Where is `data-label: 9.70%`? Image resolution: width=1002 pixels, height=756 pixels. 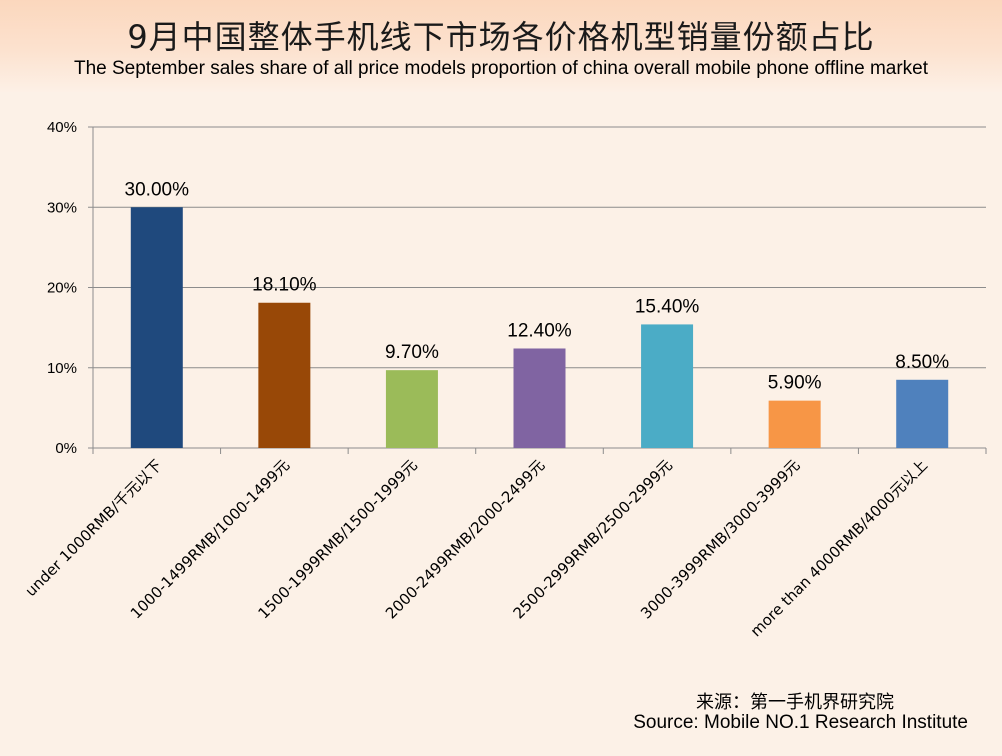
data-label: 9.70% is located at coordinates (412, 352).